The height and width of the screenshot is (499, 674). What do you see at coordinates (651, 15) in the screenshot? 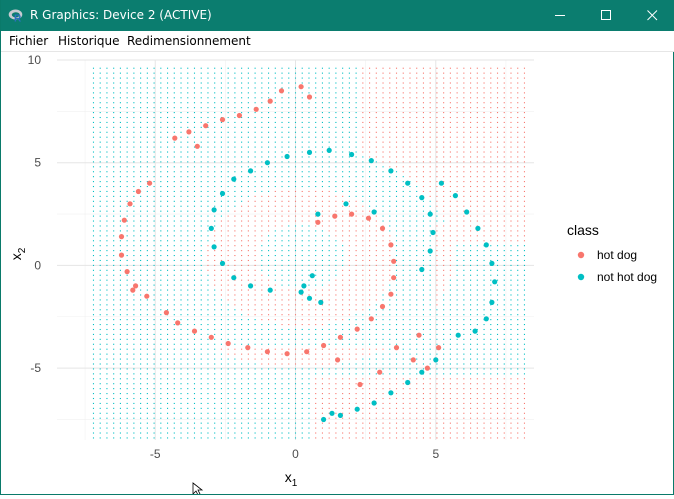
I see `close-button` at bounding box center [651, 15].